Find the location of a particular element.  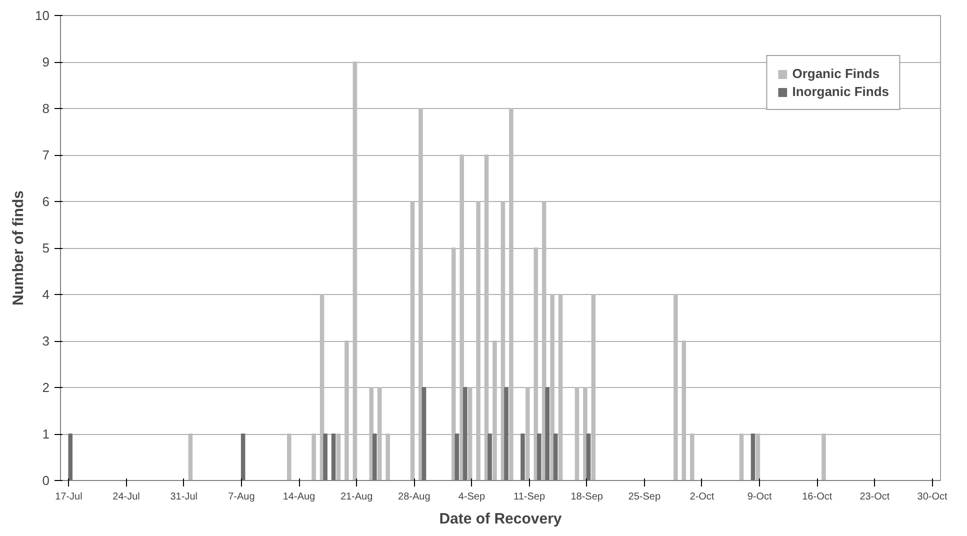

legend-label: Organic Finds is located at coordinates (836, 73).